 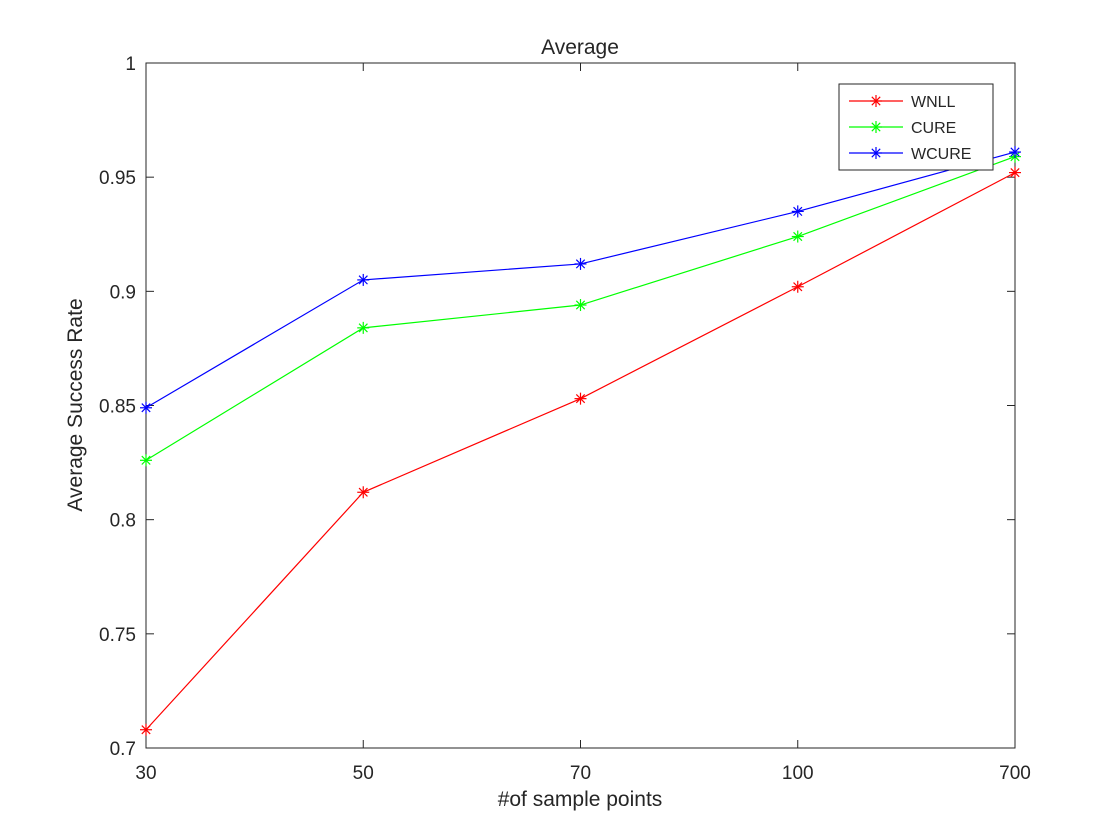 What do you see at coordinates (123, 749) in the screenshot?
I see `y-tick-label: 0.7` at bounding box center [123, 749].